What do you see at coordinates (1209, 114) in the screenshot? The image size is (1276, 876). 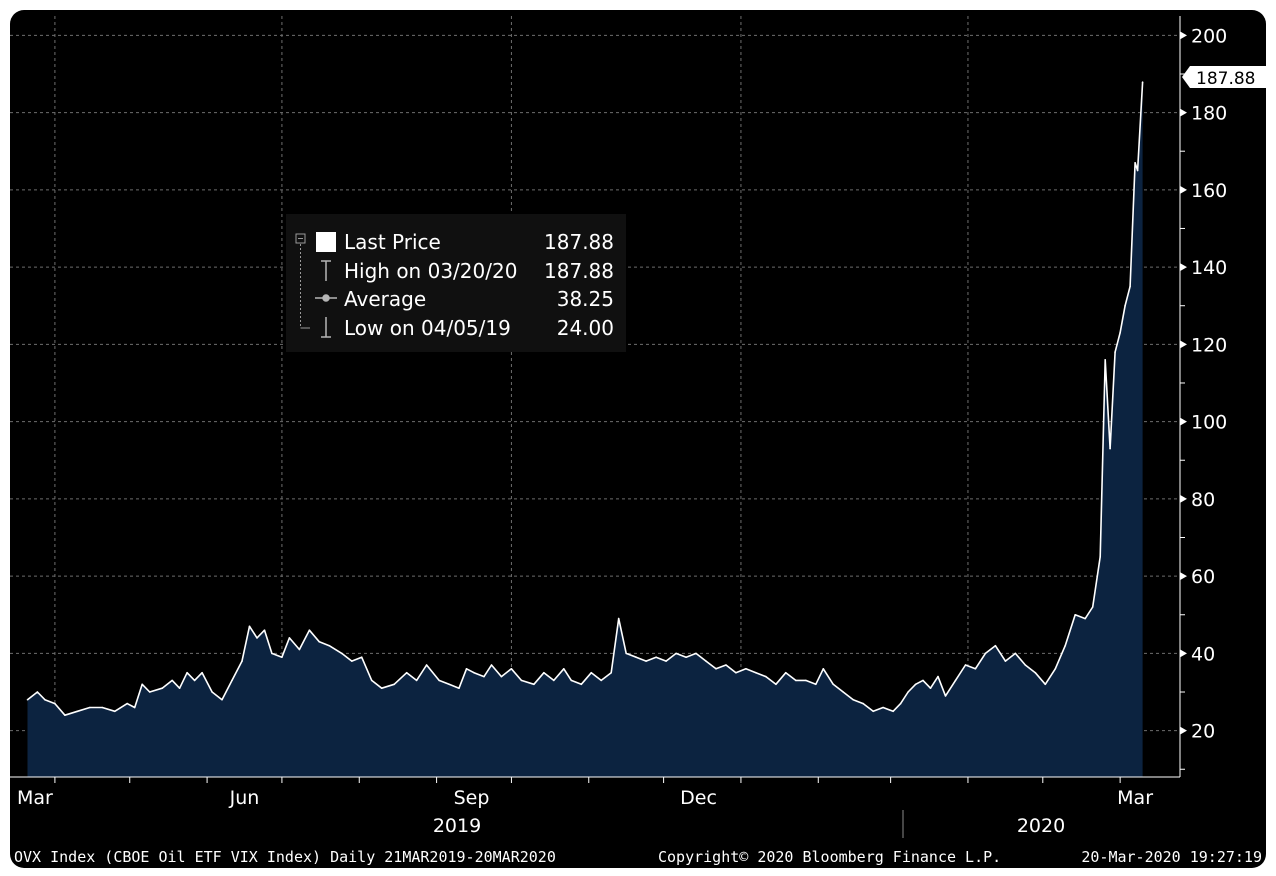 I see `y-tick-label-180: 180` at bounding box center [1209, 114].